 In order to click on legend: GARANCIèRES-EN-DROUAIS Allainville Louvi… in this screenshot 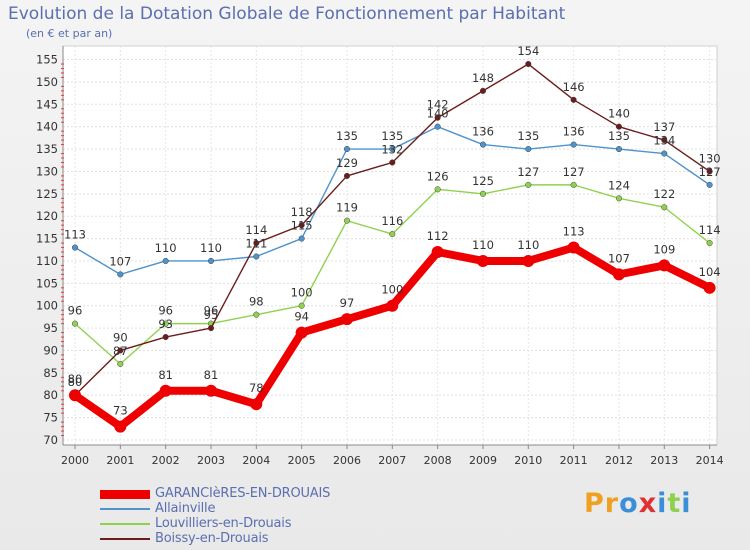, I will do `click(265, 516)`.